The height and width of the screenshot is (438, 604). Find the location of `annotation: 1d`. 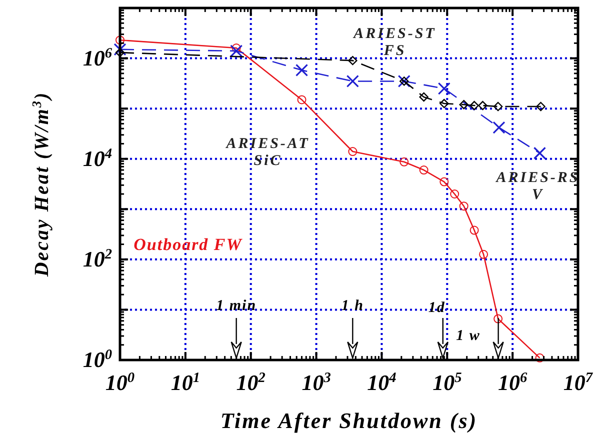

annotation: 1d is located at coordinates (437, 308).